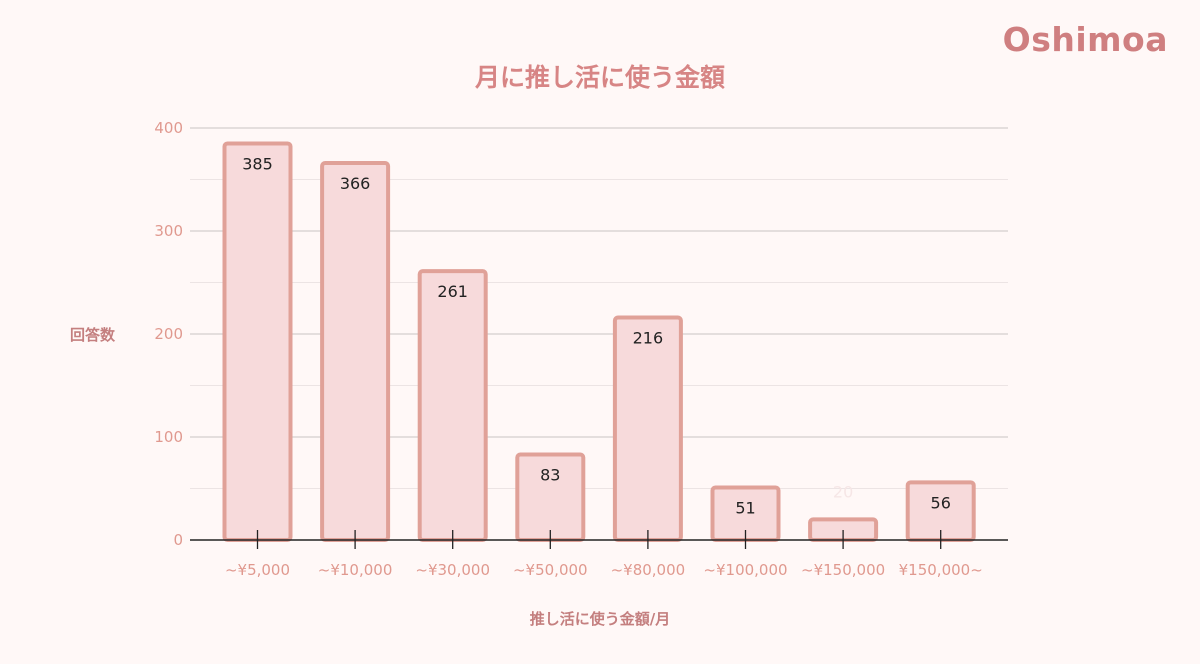 The height and width of the screenshot is (664, 1200). Describe the element at coordinates (1085, 39) in the screenshot. I see `brand-logo: Oshimoa` at that location.